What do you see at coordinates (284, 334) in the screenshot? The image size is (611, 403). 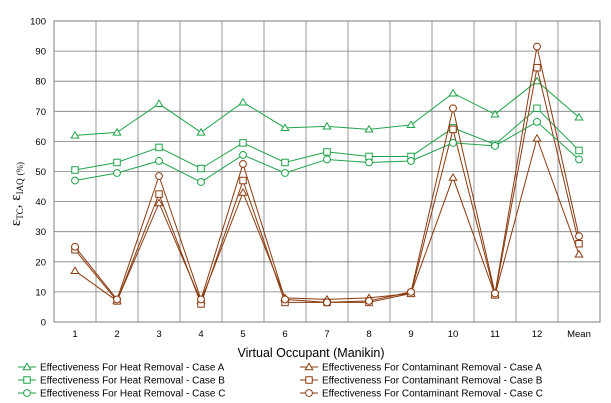 I see `x-tick-label-5: 6` at bounding box center [284, 334].